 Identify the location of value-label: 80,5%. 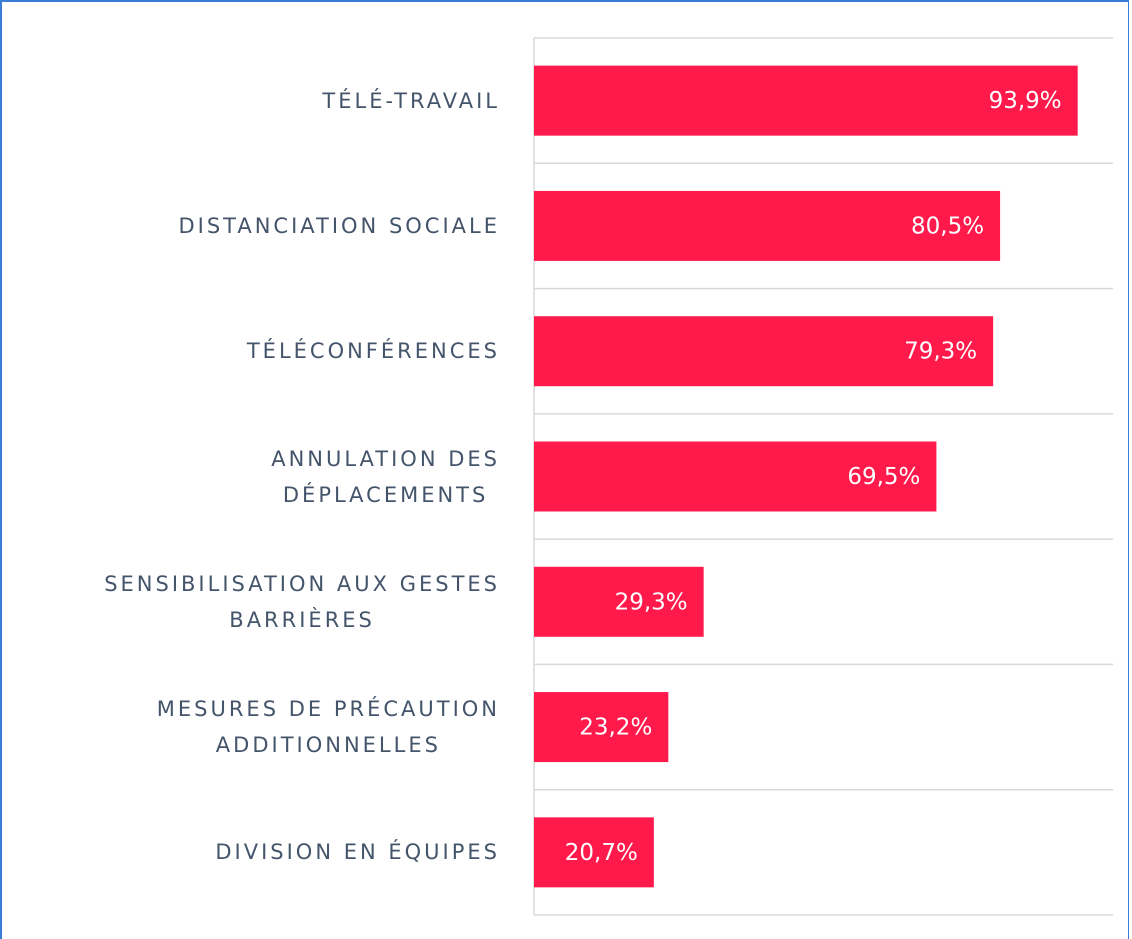
(947, 226).